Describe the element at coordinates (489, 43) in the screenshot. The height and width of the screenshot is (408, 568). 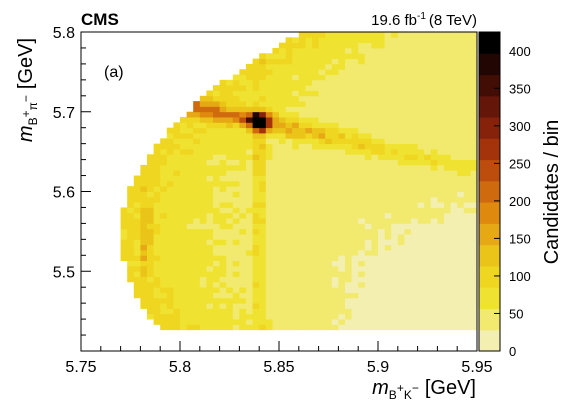
I see `color-scale-step` at that location.